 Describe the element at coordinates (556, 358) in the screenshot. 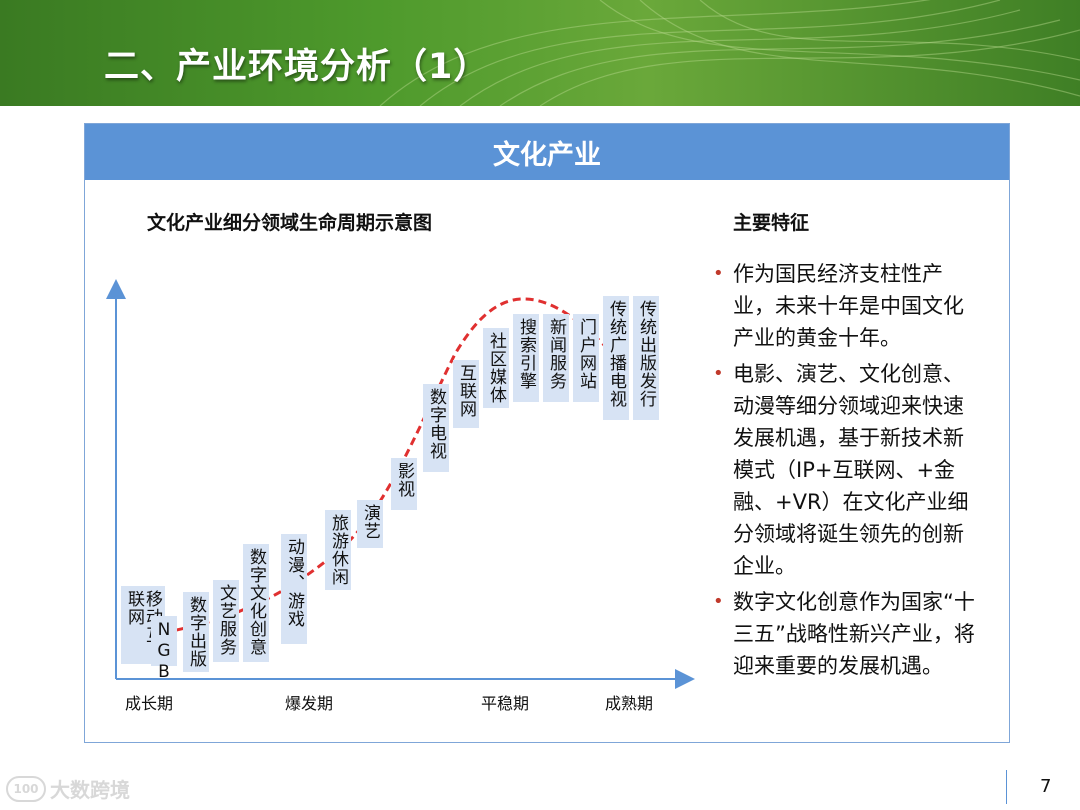

I see `stage-box: 新闻服务` at that location.